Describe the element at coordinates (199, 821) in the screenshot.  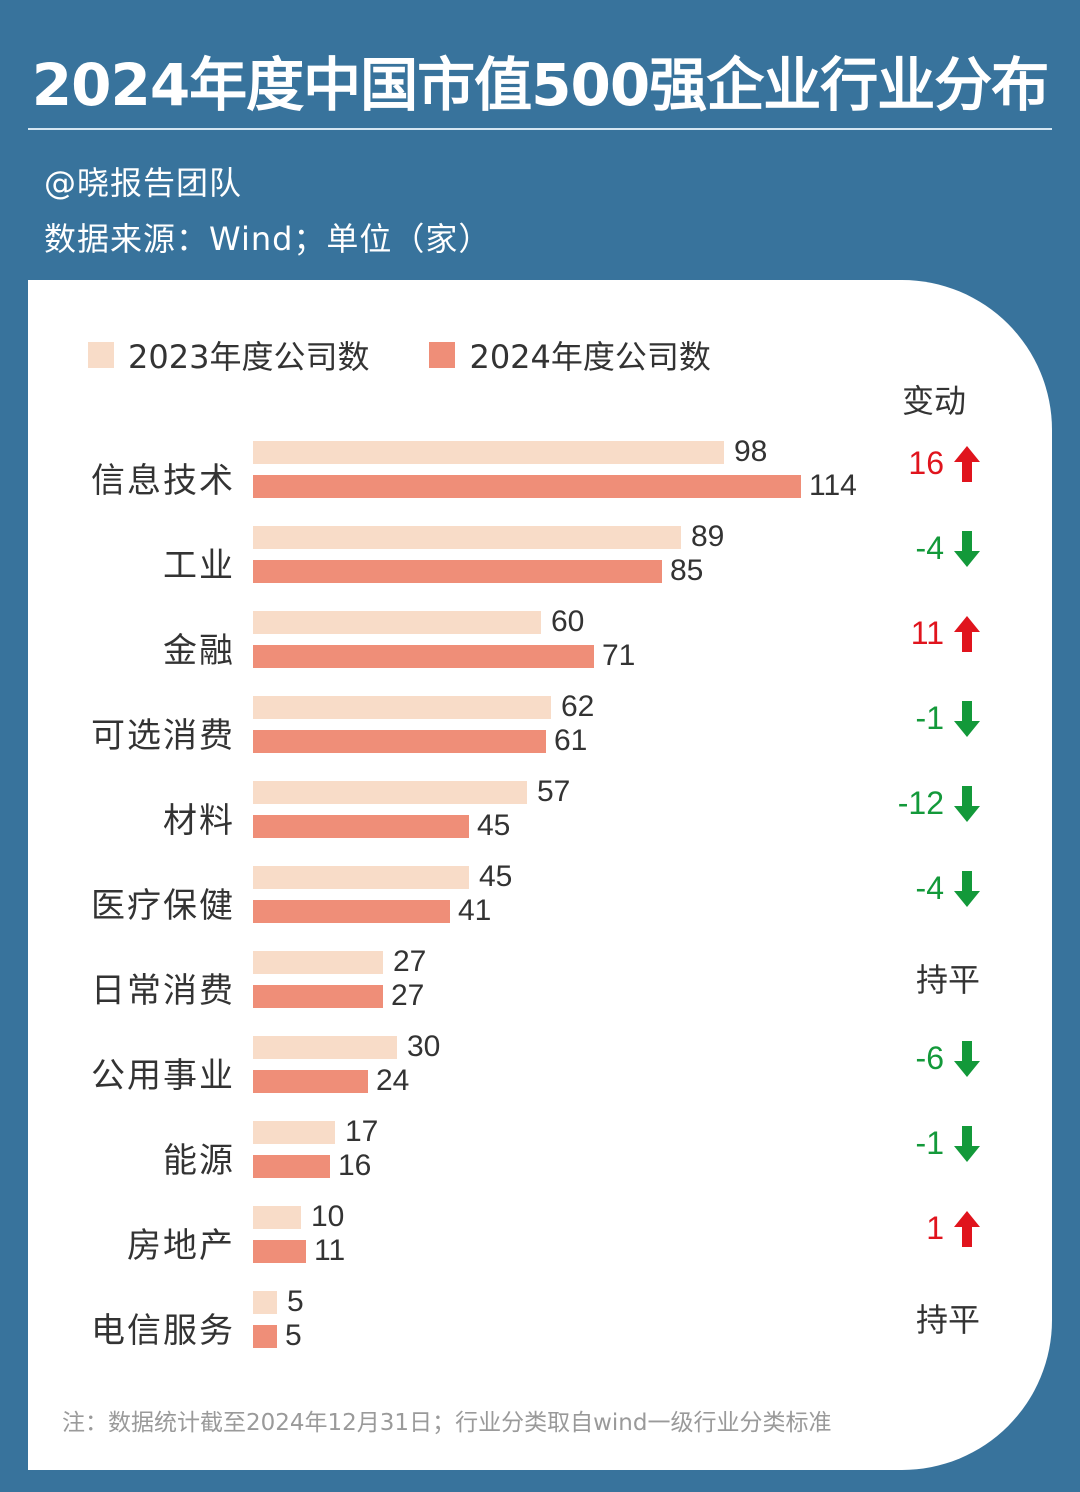
I see `category-label: 材料` at that location.